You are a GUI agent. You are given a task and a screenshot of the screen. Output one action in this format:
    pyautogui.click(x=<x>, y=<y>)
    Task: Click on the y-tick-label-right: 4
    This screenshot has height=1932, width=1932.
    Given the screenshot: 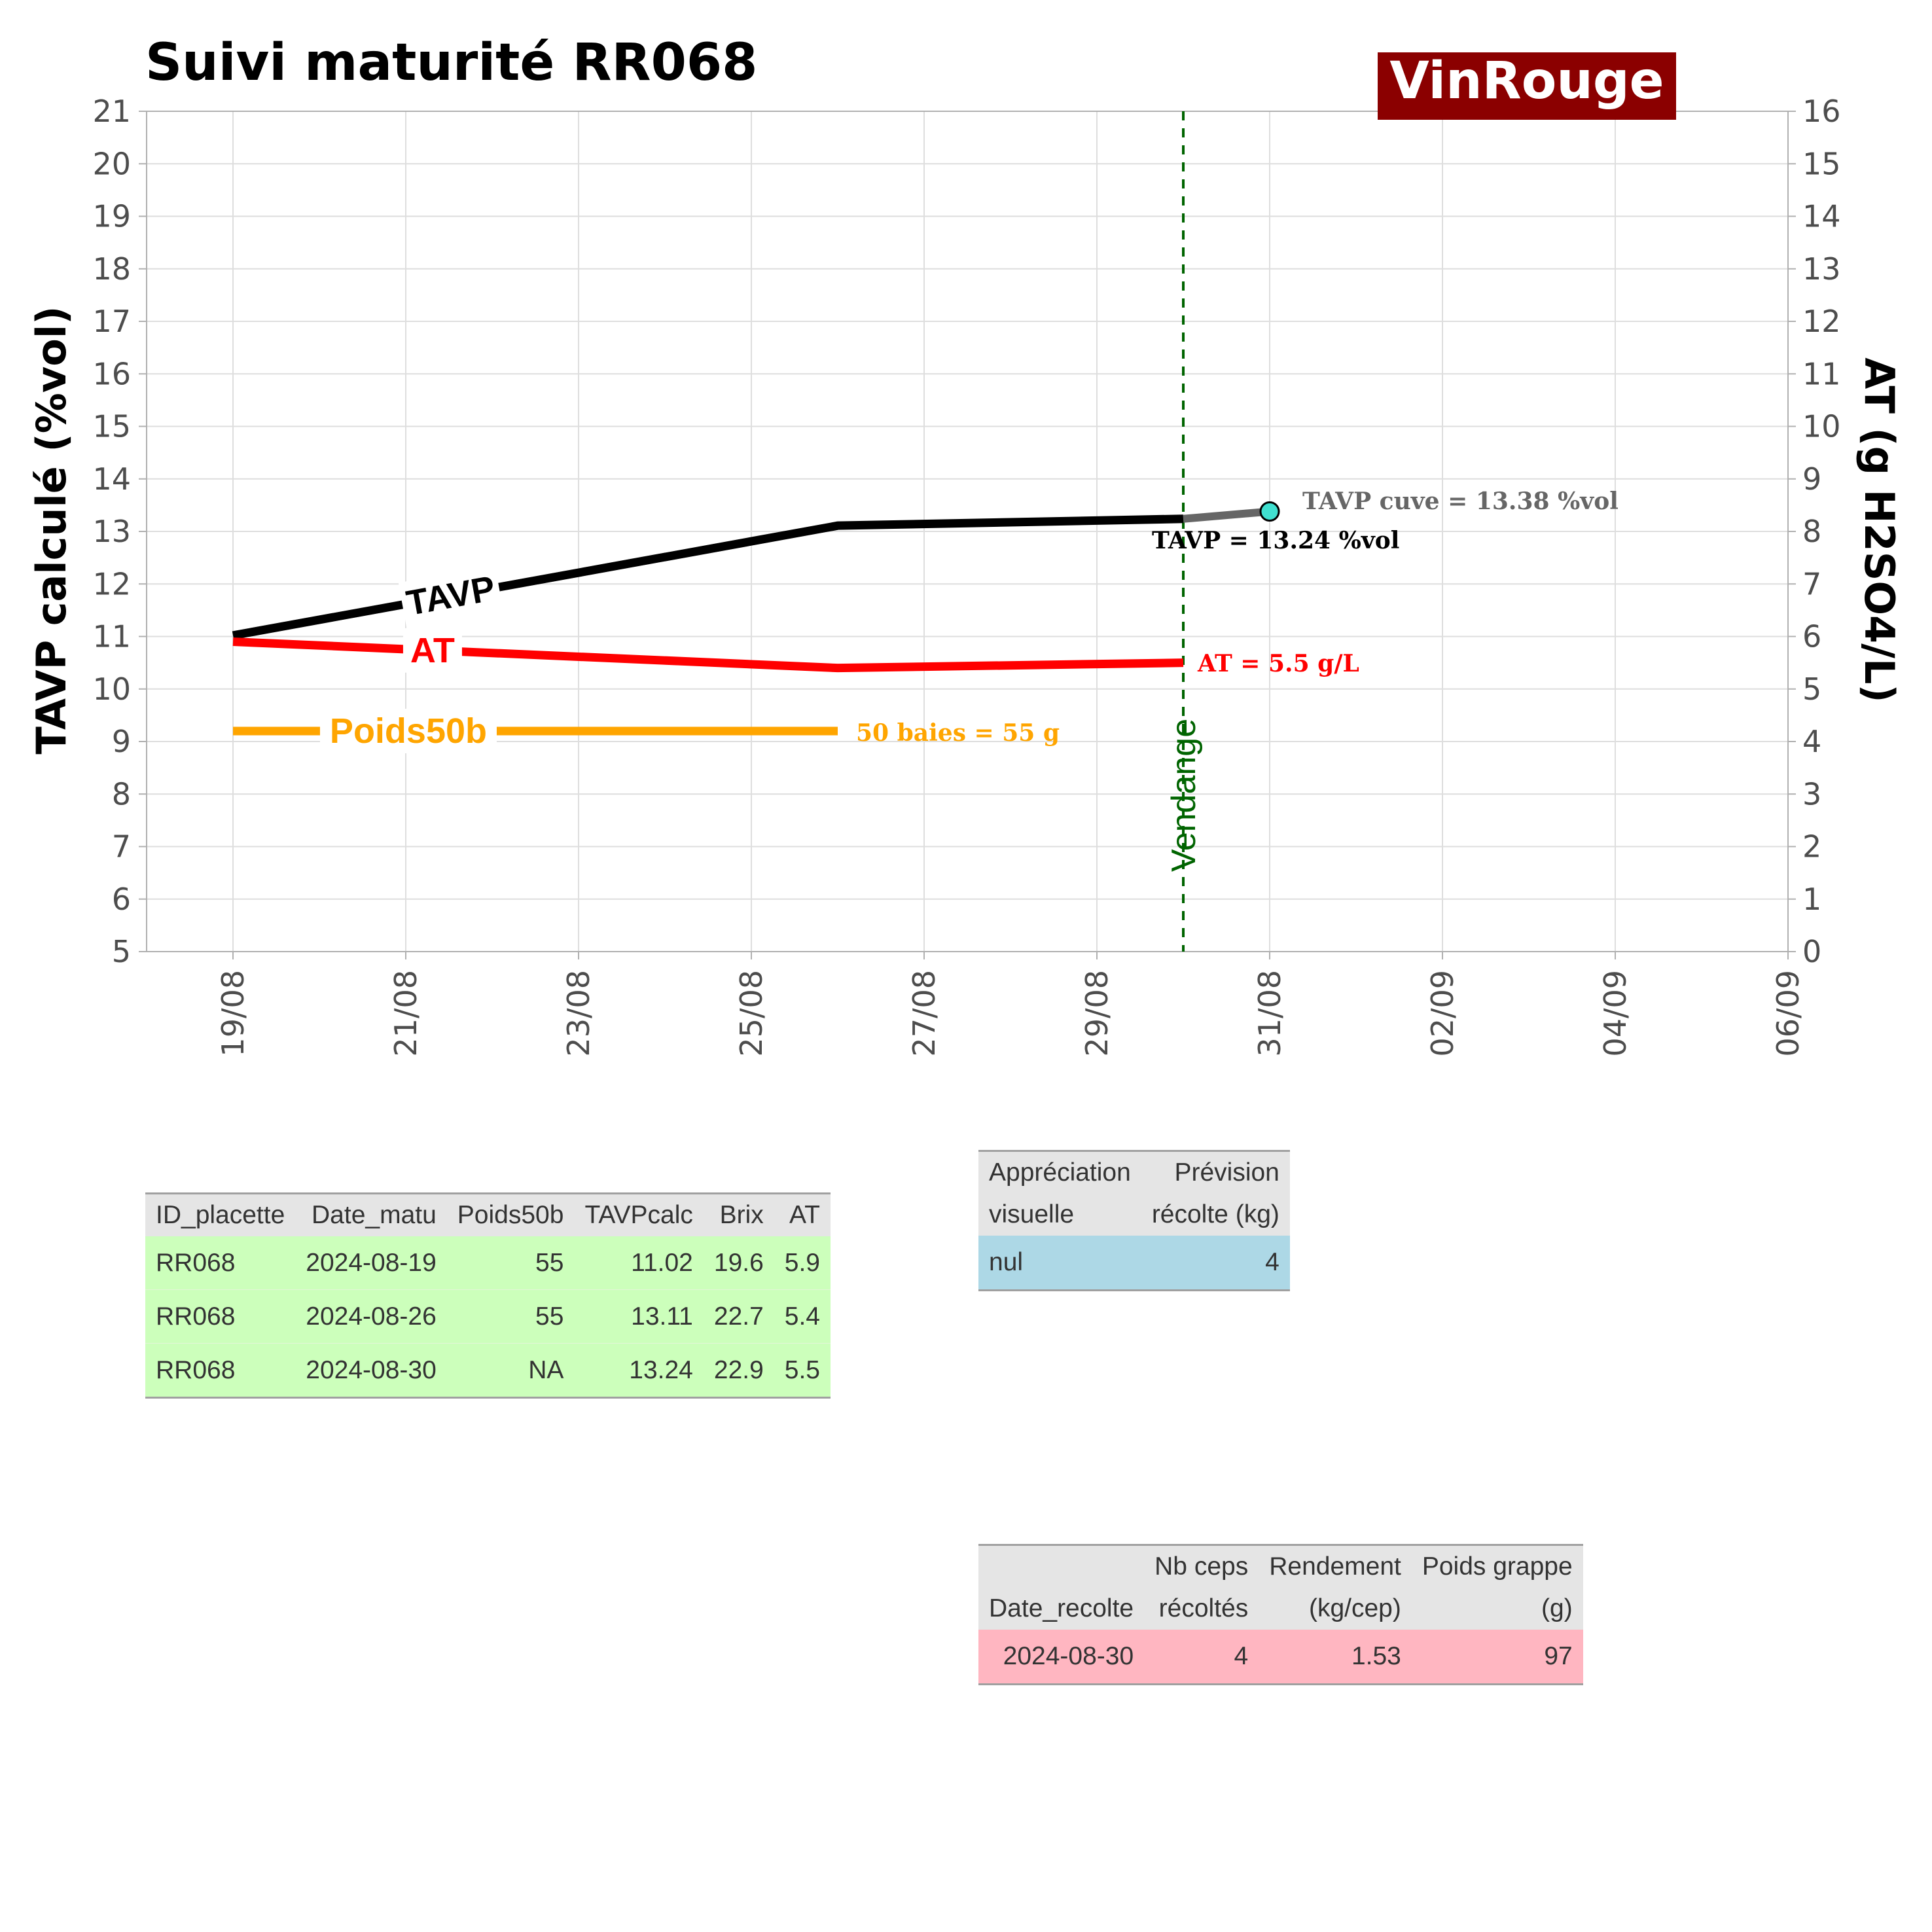 What is the action you would take?
    pyautogui.click(x=1811, y=741)
    